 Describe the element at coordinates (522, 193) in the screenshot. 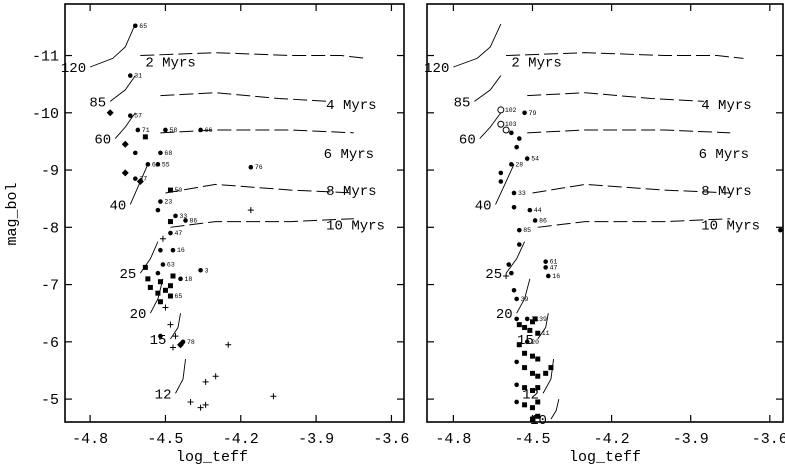

I see `star-id-label: 33` at that location.